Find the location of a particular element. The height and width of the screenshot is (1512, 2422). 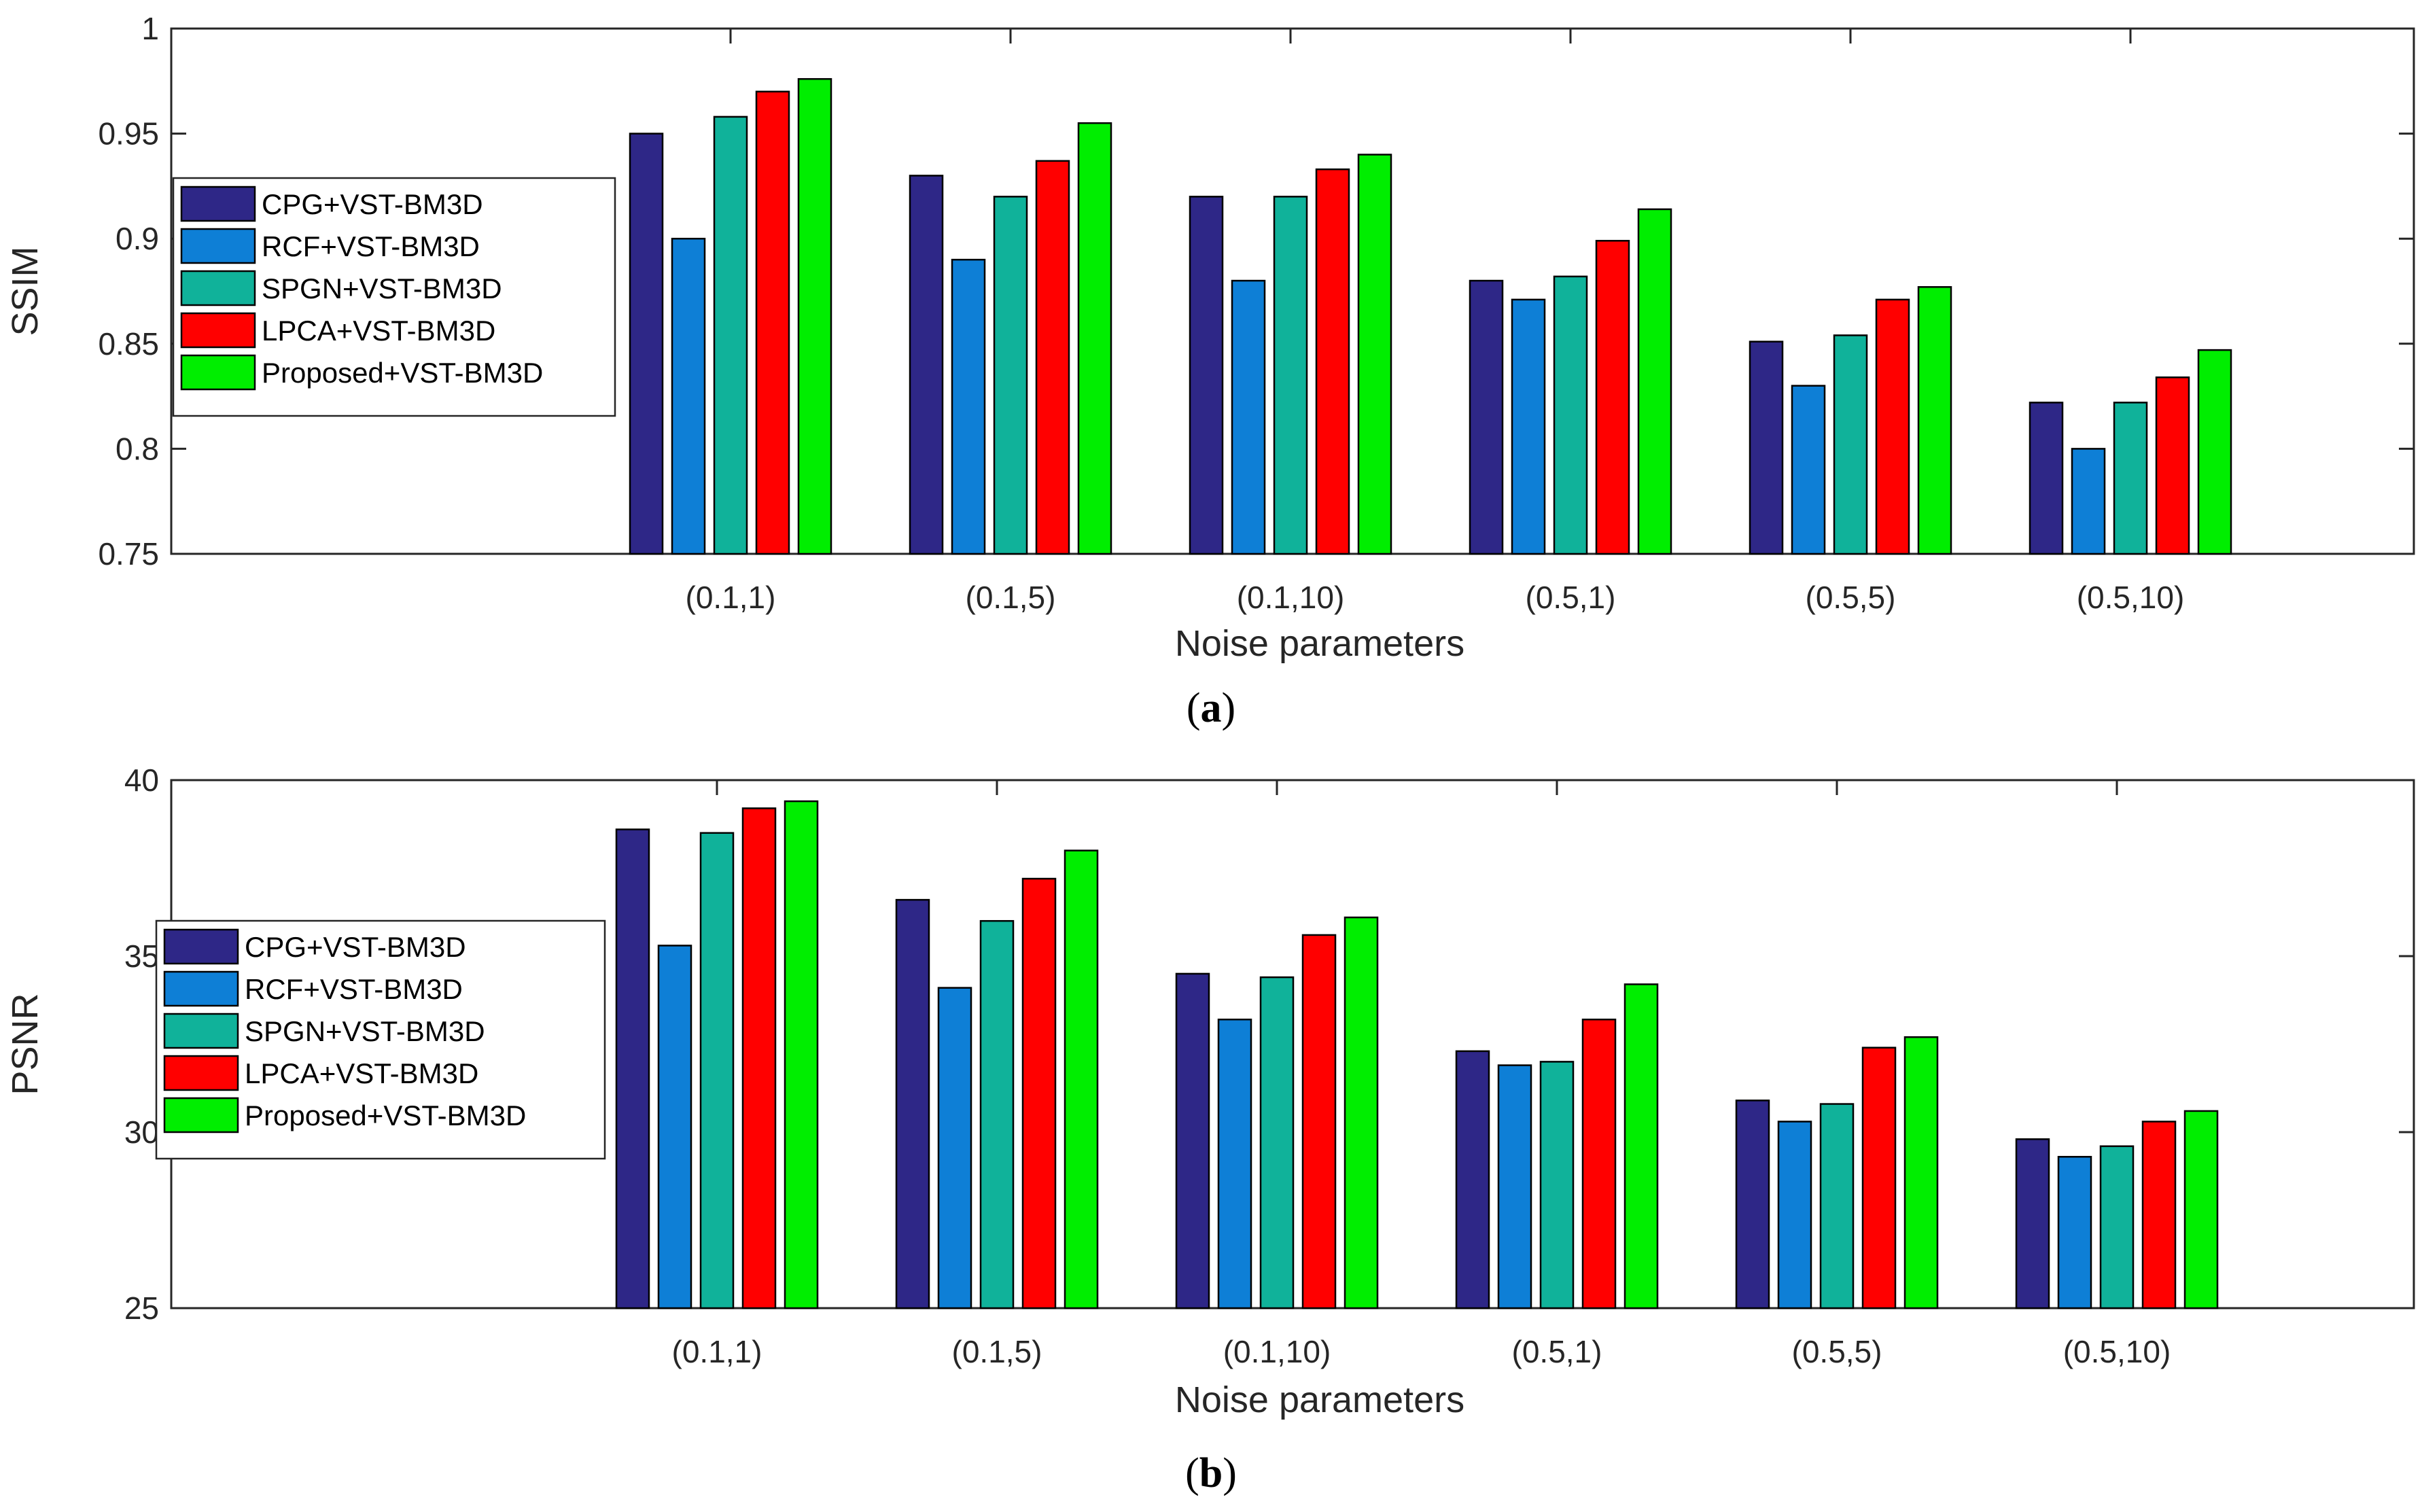

x-tick-label: (0.5,5) is located at coordinates (1851, 597).